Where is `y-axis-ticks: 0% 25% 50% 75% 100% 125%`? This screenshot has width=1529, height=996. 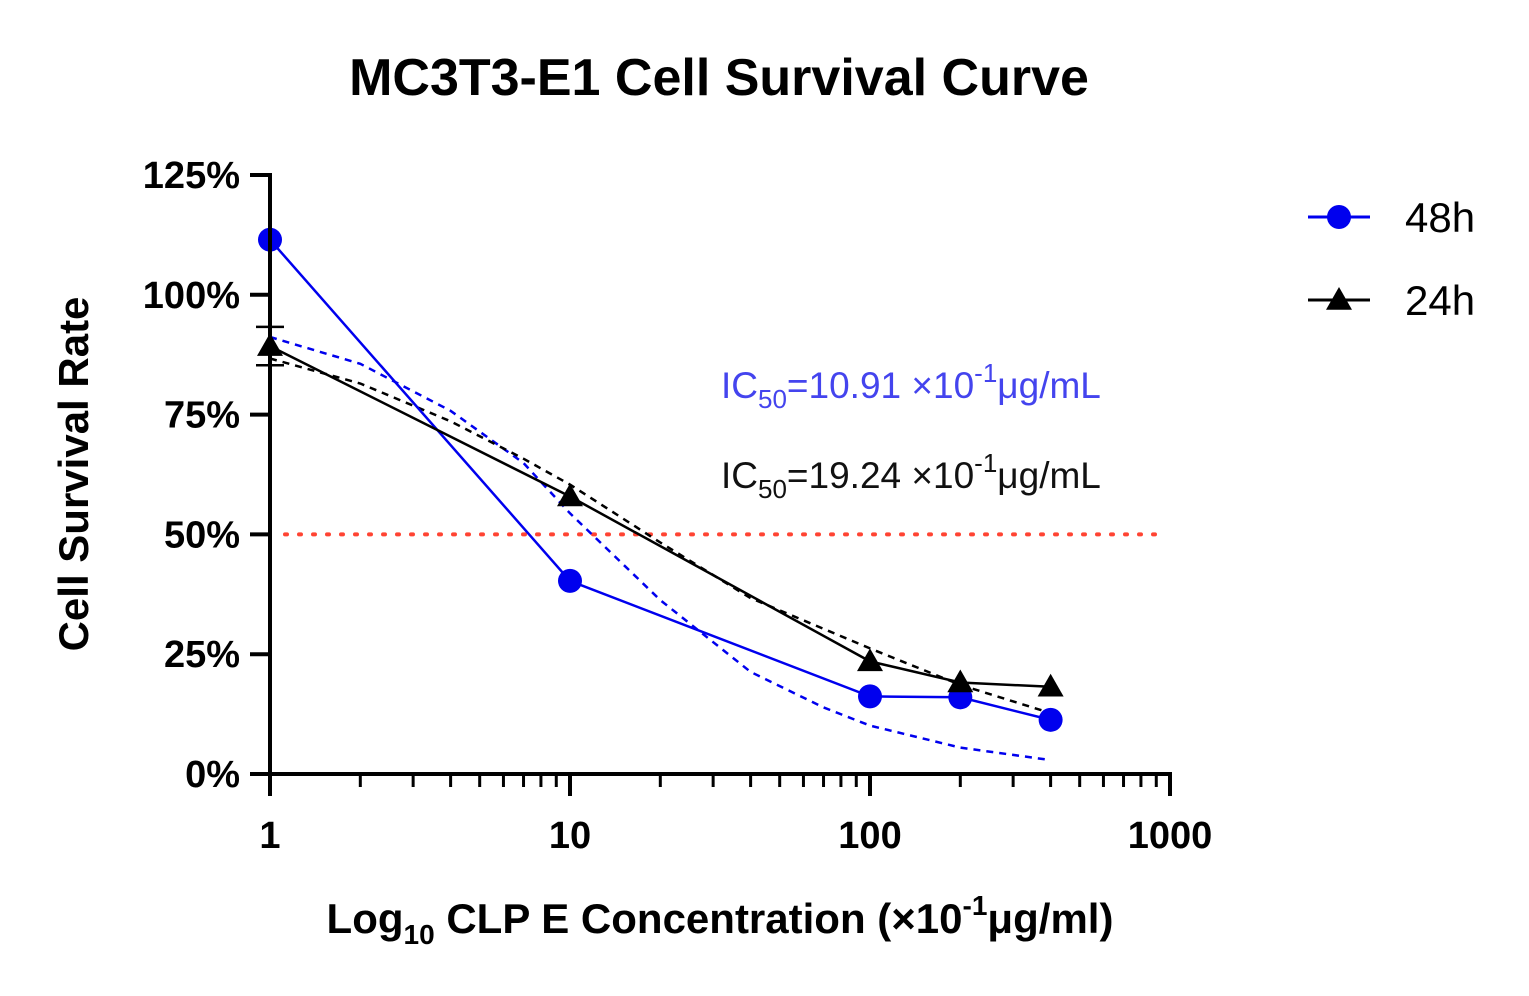
y-axis-ticks: 0% 25% 50% 75% 100% 125% is located at coordinates (206, 475).